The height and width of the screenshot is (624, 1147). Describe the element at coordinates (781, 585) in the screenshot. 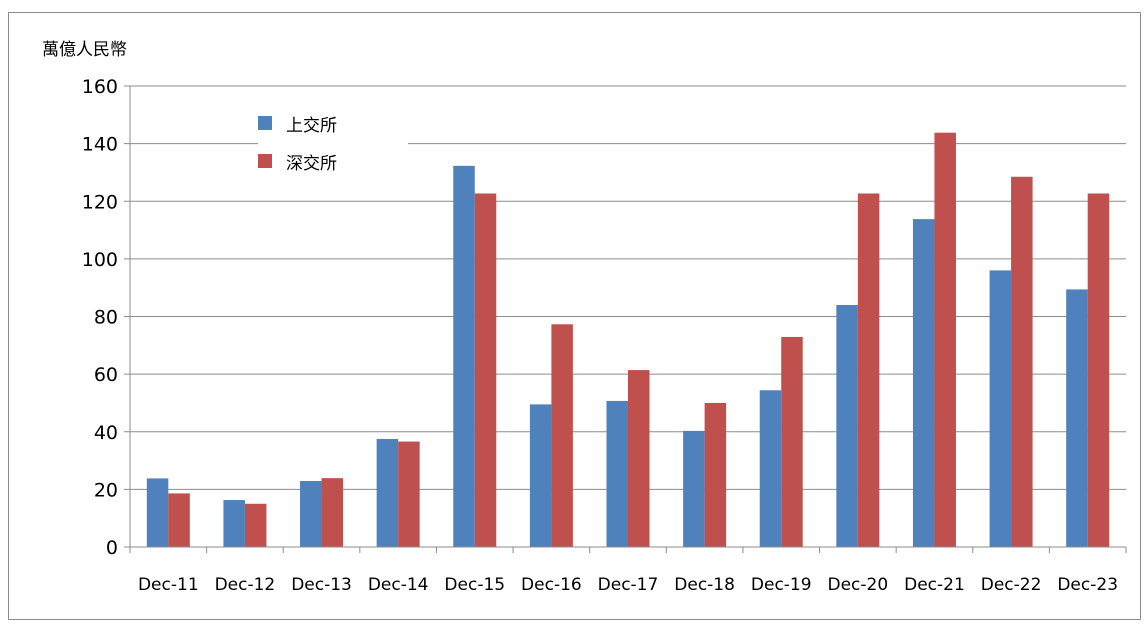

I see `x-tick-label: Dec-19` at that location.